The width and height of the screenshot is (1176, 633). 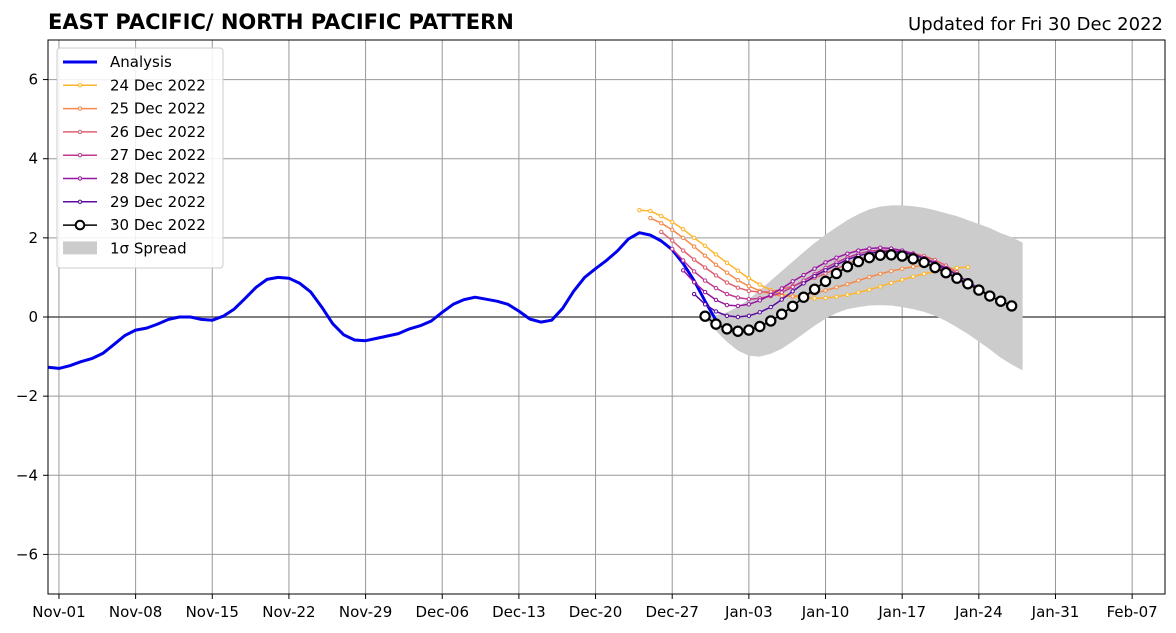 I want to click on legend-label-5: 28 Dec 2022, so click(x=158, y=179).